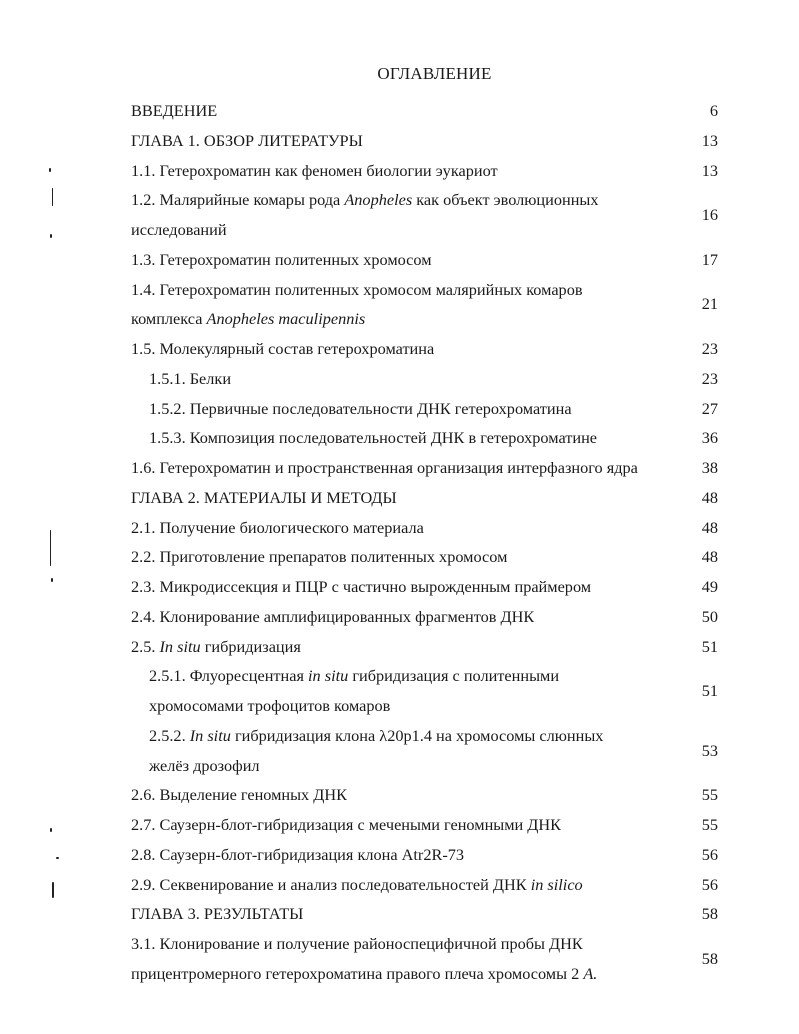  I want to click on toc-entry: 2.6. Выделение геномных ДНК 55, so click(424, 795).